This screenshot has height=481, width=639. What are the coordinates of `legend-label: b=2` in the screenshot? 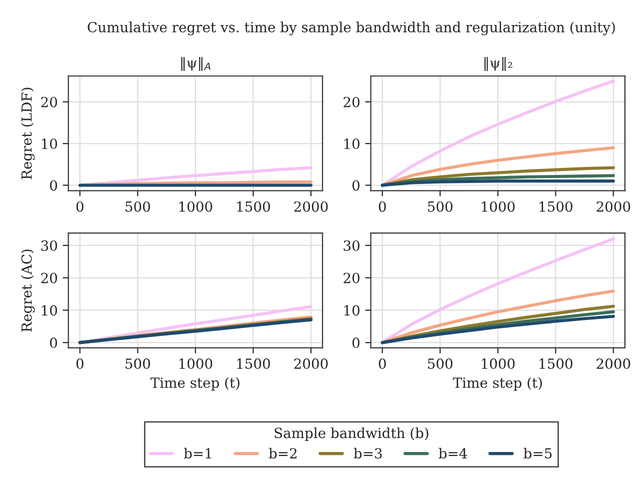 It's located at (282, 453).